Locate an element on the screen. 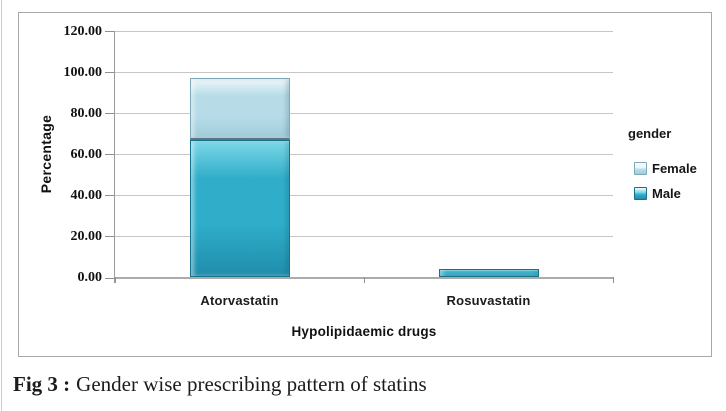 The height and width of the screenshot is (411, 726). y-tick-label: 100.00 is located at coordinates (83, 72).